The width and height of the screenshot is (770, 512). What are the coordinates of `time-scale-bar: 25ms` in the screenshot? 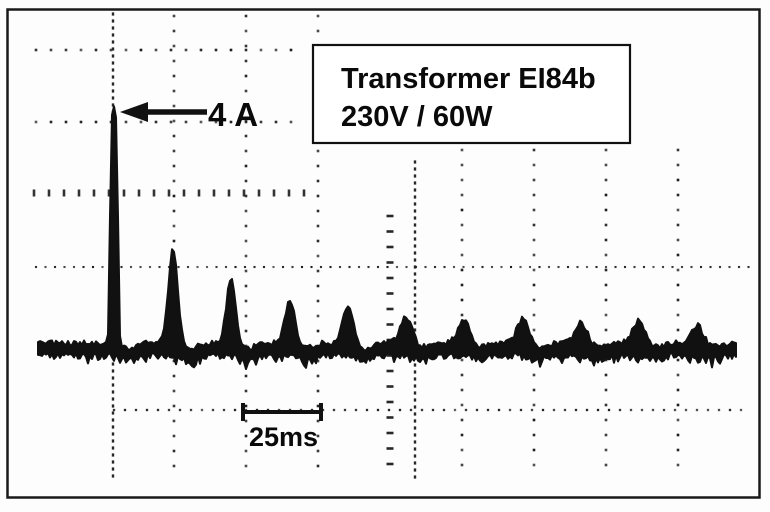 It's located at (282, 427).